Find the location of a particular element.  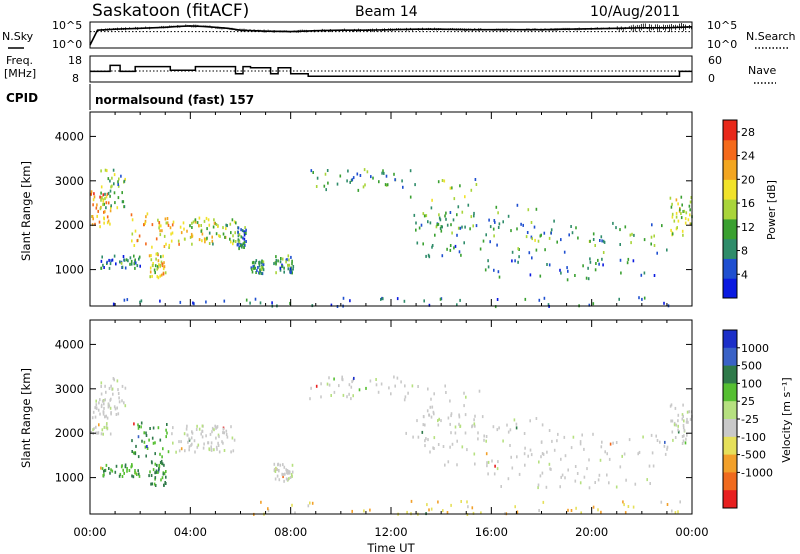

freq-label-2: [MHz] is located at coordinates (20, 73).